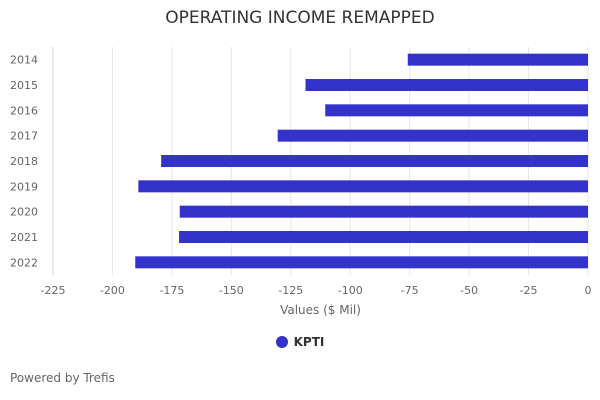  Describe the element at coordinates (320, 310) in the screenshot. I see `x-axis-label: Values ($ Mil)` at that location.